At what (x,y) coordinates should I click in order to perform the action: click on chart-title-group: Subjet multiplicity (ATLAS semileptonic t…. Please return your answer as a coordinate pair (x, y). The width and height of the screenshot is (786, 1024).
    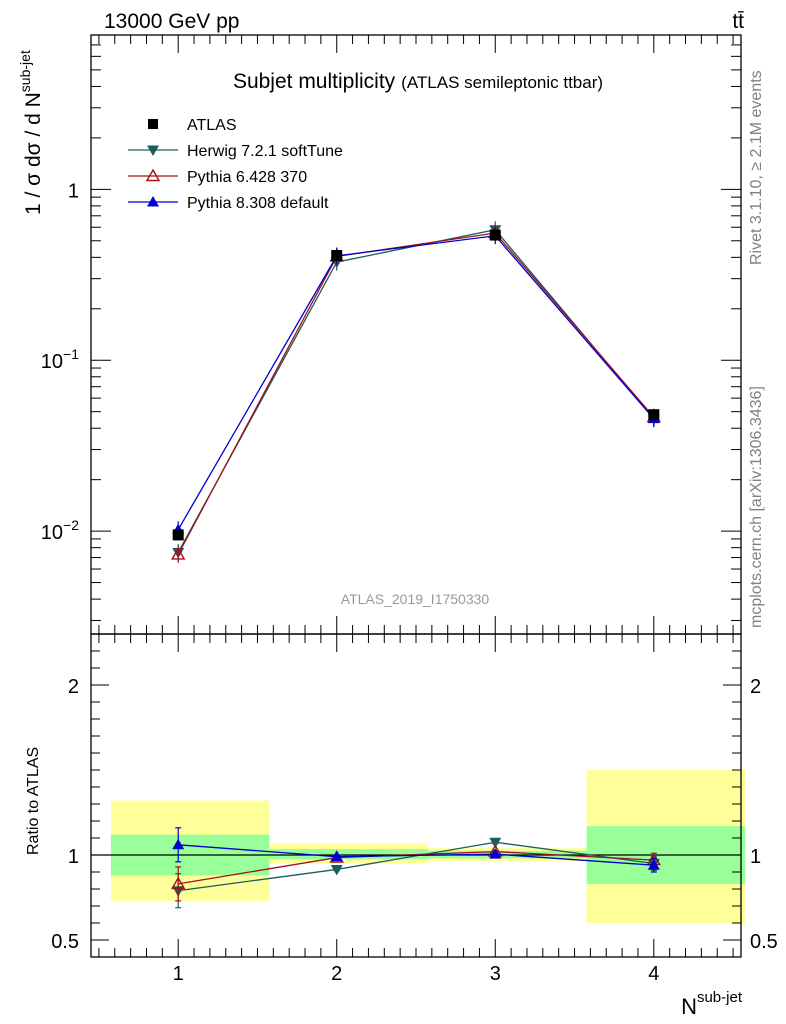
    Looking at the image, I should click on (418, 81).